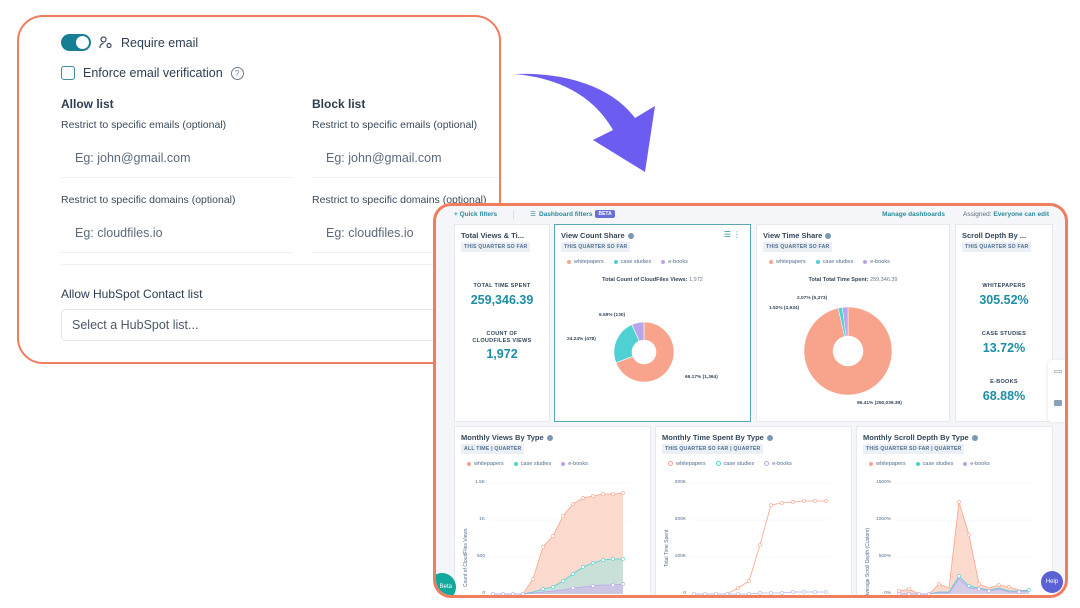 The width and height of the screenshot is (1080, 608). Describe the element at coordinates (884, 556) in the screenshot. I see `y-tick: 500%` at that location.